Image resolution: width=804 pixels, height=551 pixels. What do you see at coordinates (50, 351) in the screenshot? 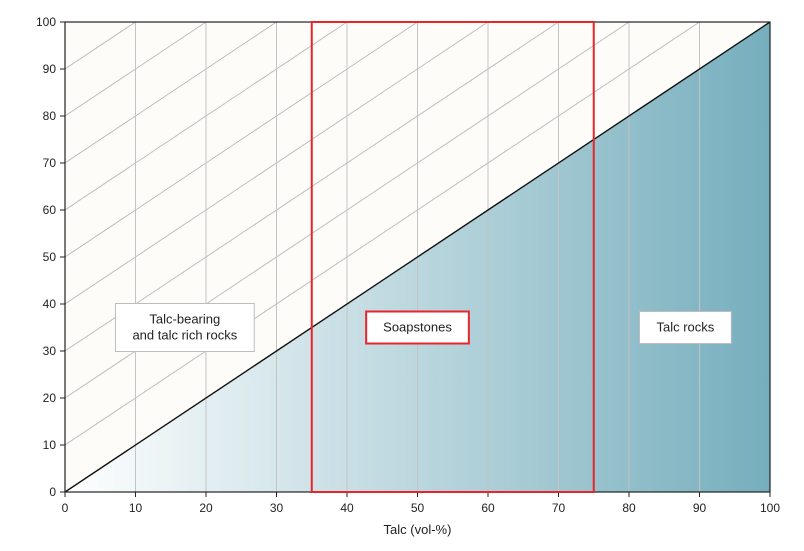
I see `y-tick-label: 30` at bounding box center [50, 351].